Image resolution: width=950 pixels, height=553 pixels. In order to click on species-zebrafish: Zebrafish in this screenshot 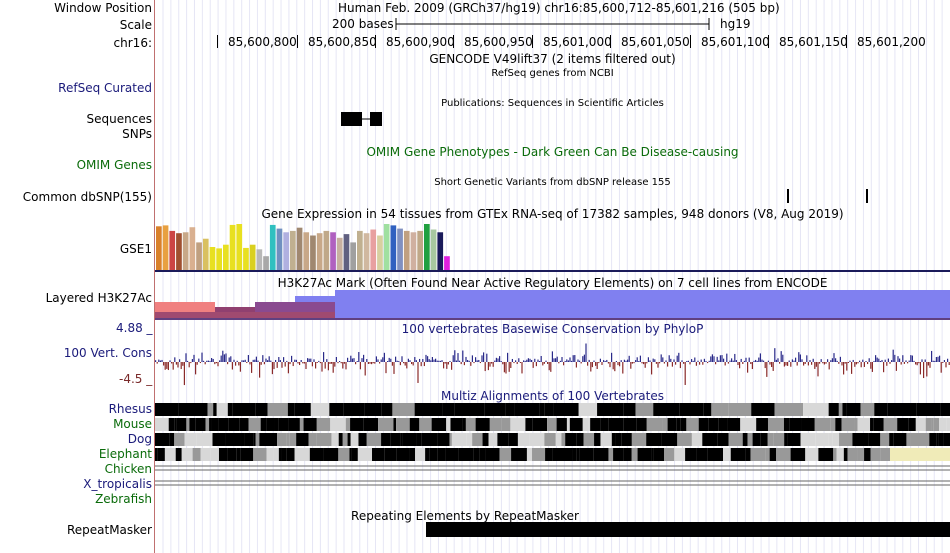, I will do `click(123, 499)`.